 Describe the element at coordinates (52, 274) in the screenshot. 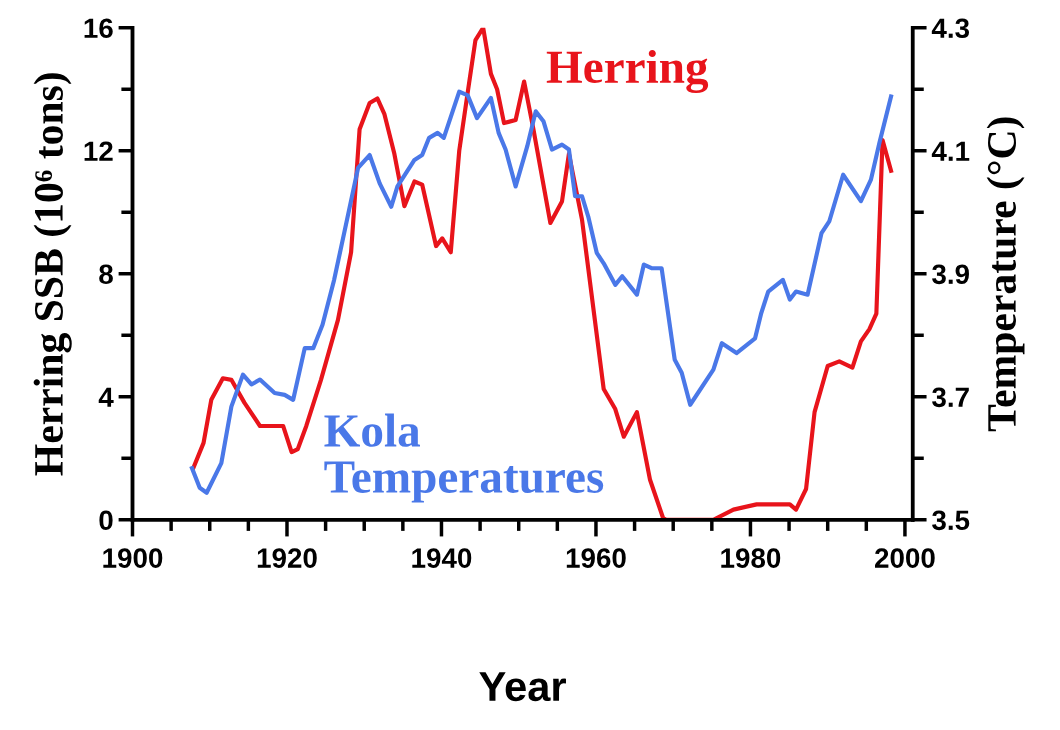

I see `y-axis-title: Herring SSB (10⁶ tons)` at that location.